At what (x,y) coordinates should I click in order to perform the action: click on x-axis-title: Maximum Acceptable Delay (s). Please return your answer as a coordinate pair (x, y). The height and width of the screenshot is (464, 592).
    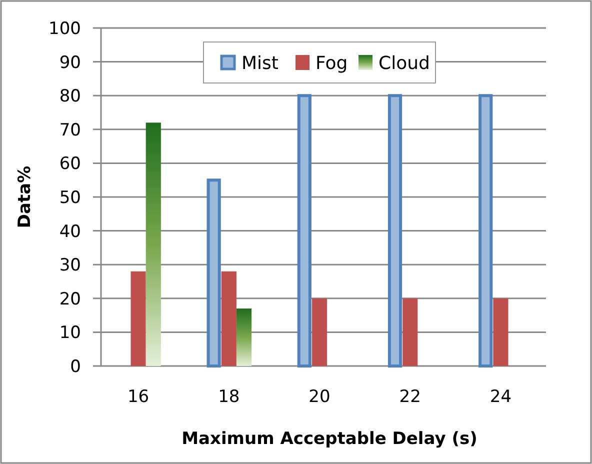
    Looking at the image, I should click on (330, 439).